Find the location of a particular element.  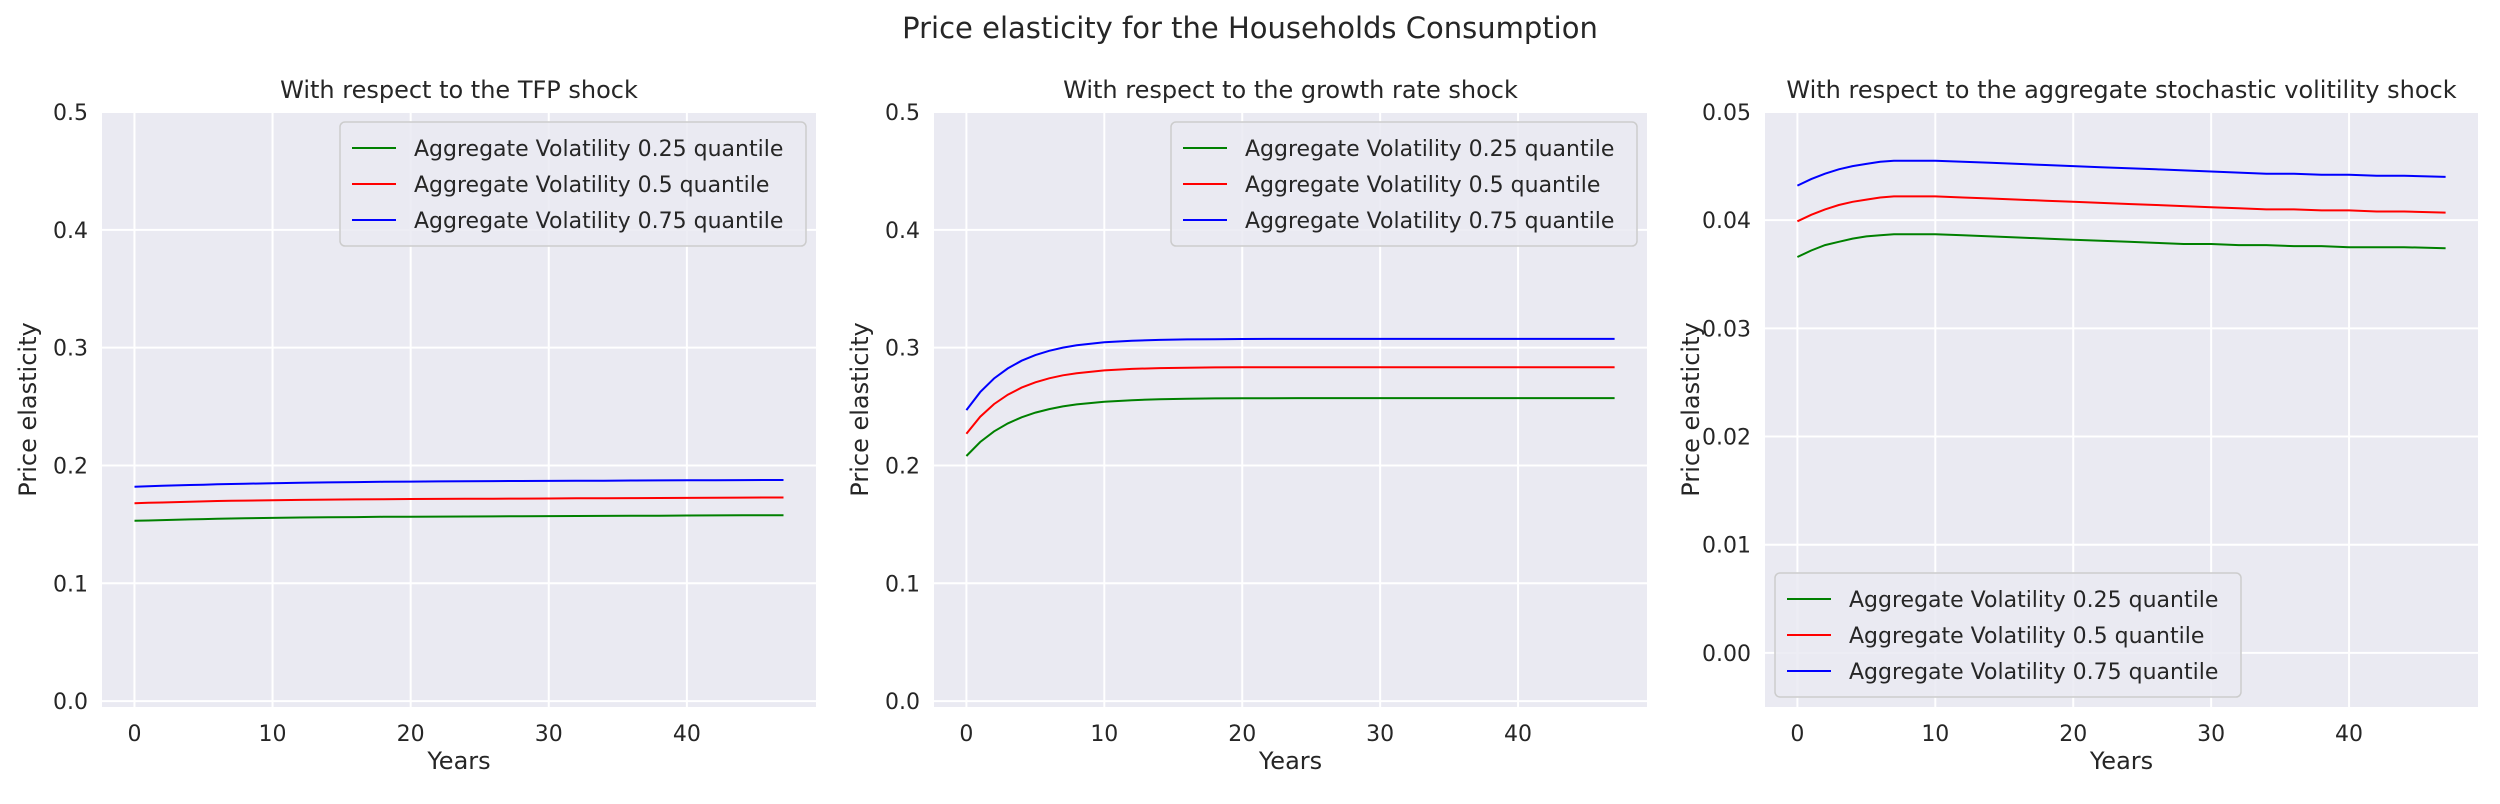

chart-title: With respect to the TFP shock is located at coordinates (459, 90).